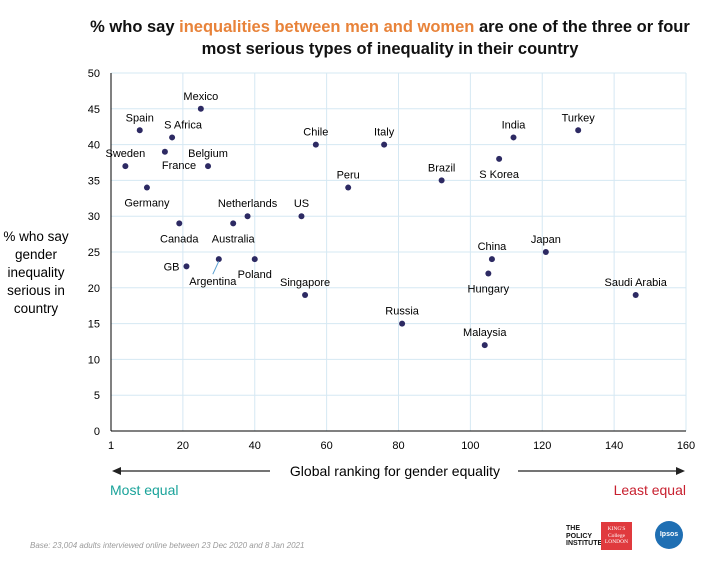 The width and height of the screenshot is (715, 565). I want to click on x-axis-arrow, so click(398, 471).